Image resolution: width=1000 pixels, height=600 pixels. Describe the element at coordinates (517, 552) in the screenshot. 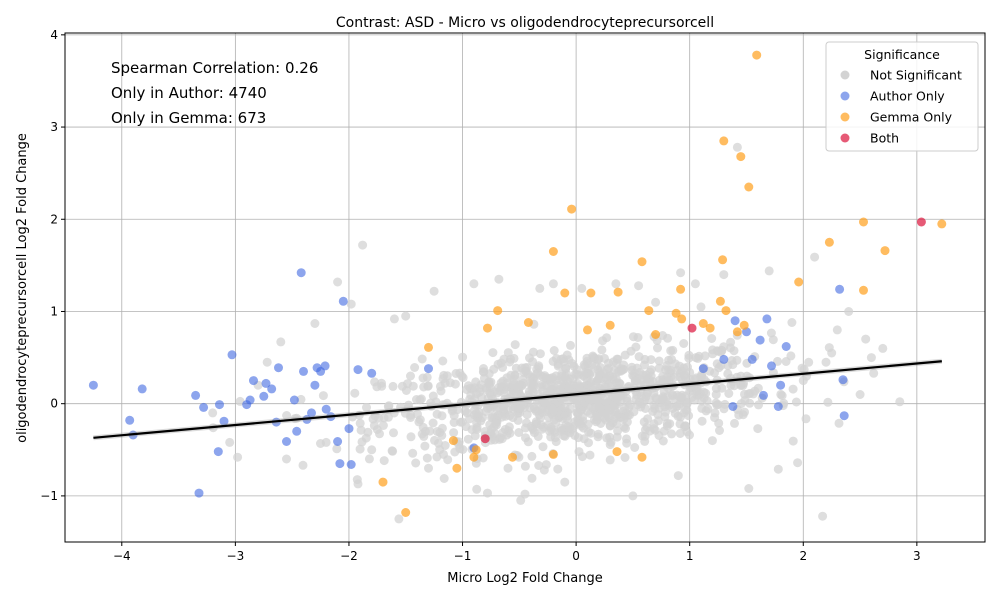

I see `x-axis: −4 −3 −2 −1 0 1 2 3` at that location.